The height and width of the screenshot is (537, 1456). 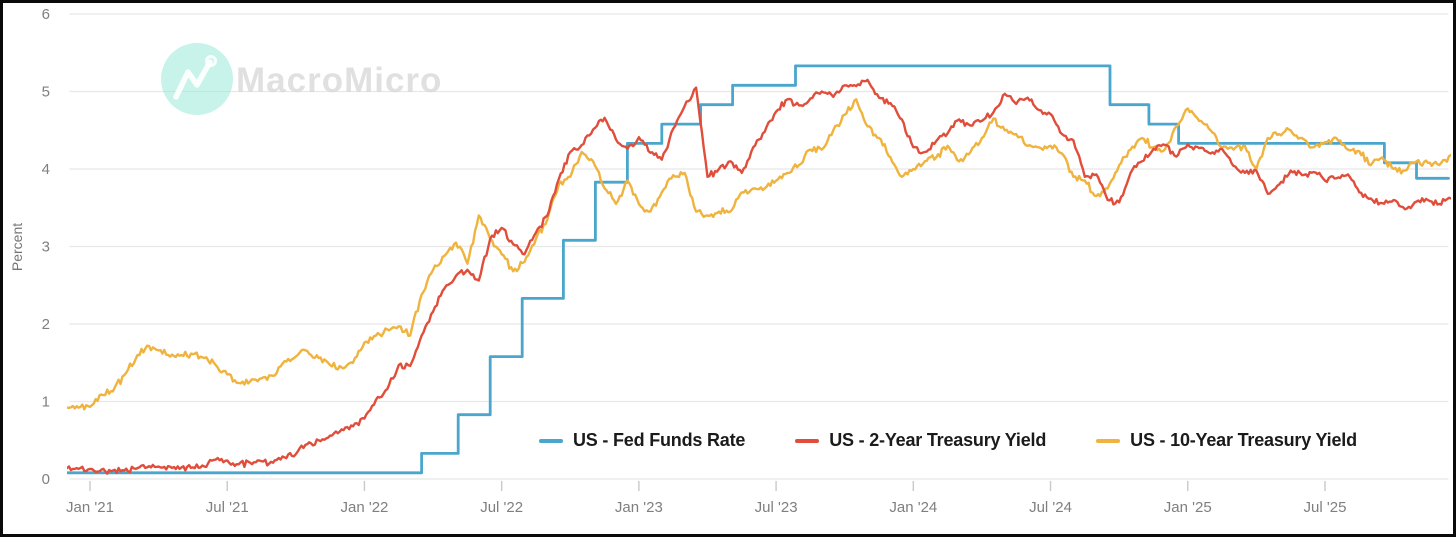 What do you see at coordinates (1188, 507) in the screenshot?
I see `x-tick-label: Jan '25` at bounding box center [1188, 507].